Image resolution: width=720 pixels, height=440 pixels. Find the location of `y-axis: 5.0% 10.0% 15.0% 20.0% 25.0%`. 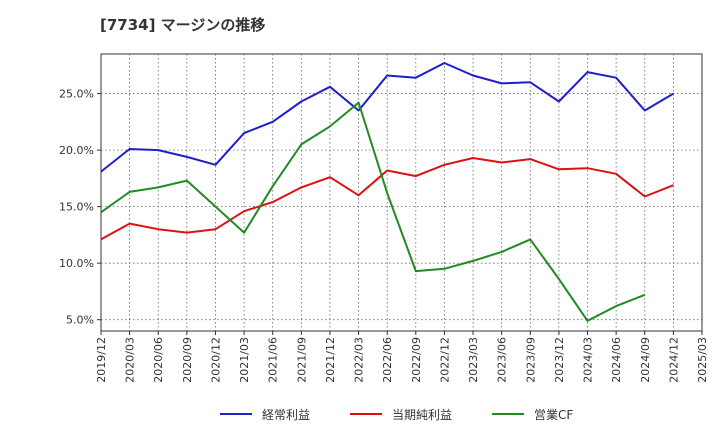

y-axis: 5.0% 10.0% 15.0% 20.0% 25.0% is located at coordinates (80, 207).